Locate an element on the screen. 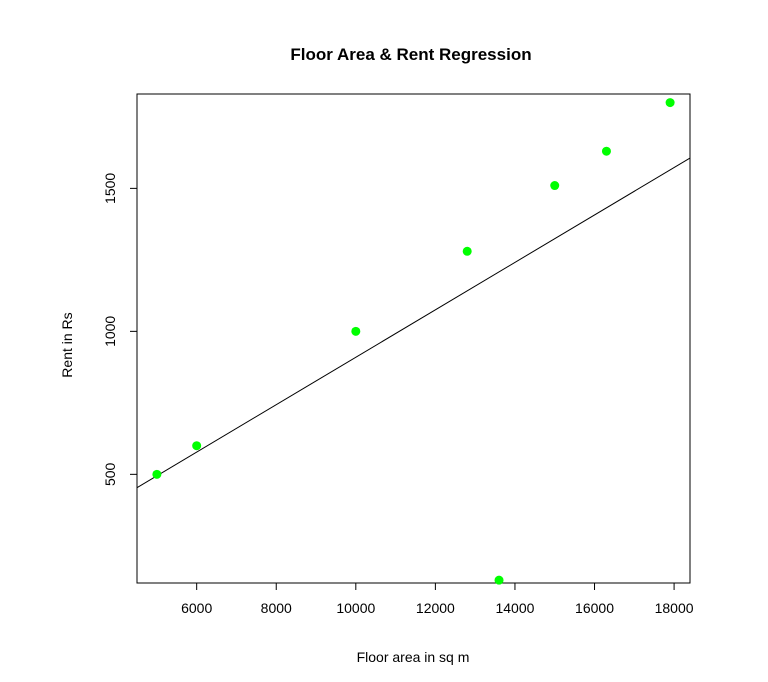 Image resolution: width=768 pixels, height=682 pixels. chart-title: Floor Area & Rent Regression is located at coordinates (410, 54).